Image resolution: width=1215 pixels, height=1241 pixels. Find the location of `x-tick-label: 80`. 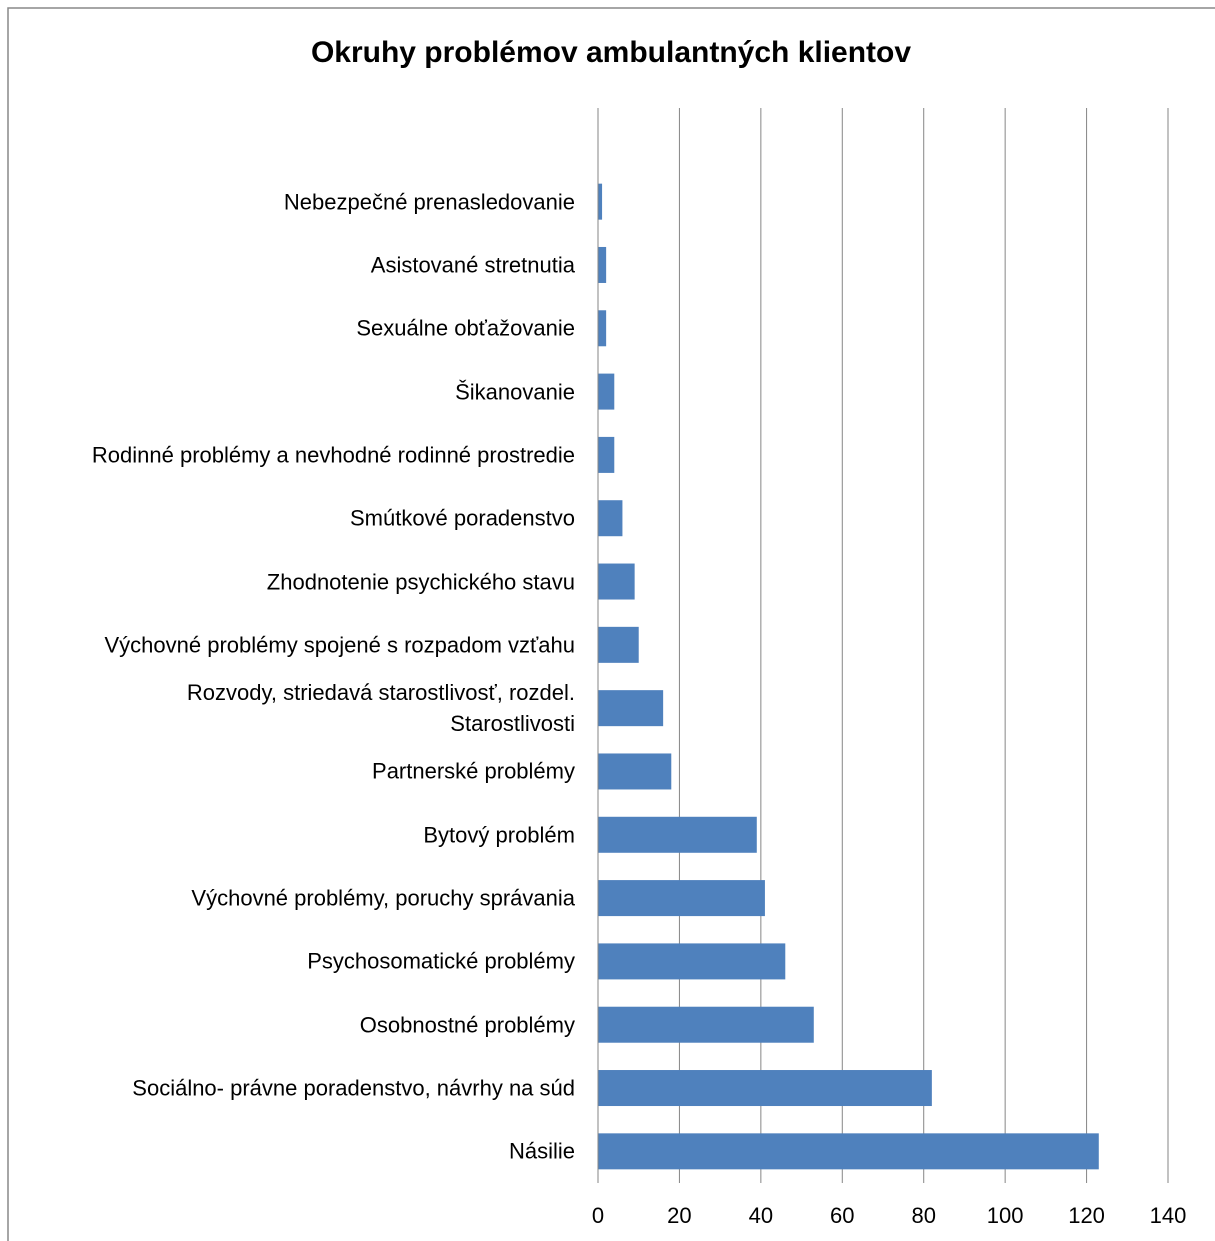

x-tick-label: 80 is located at coordinates (923, 1215).